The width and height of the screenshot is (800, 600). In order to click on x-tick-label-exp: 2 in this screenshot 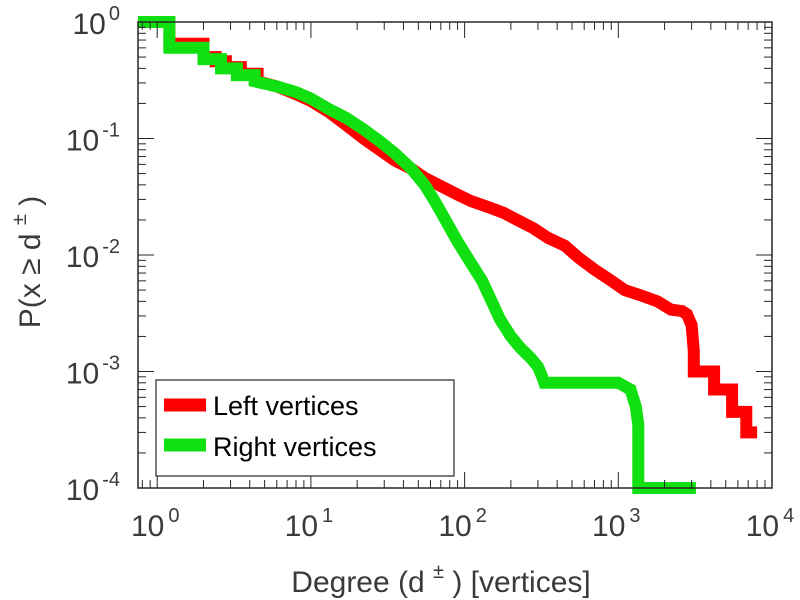, I will do `click(481, 516)`.